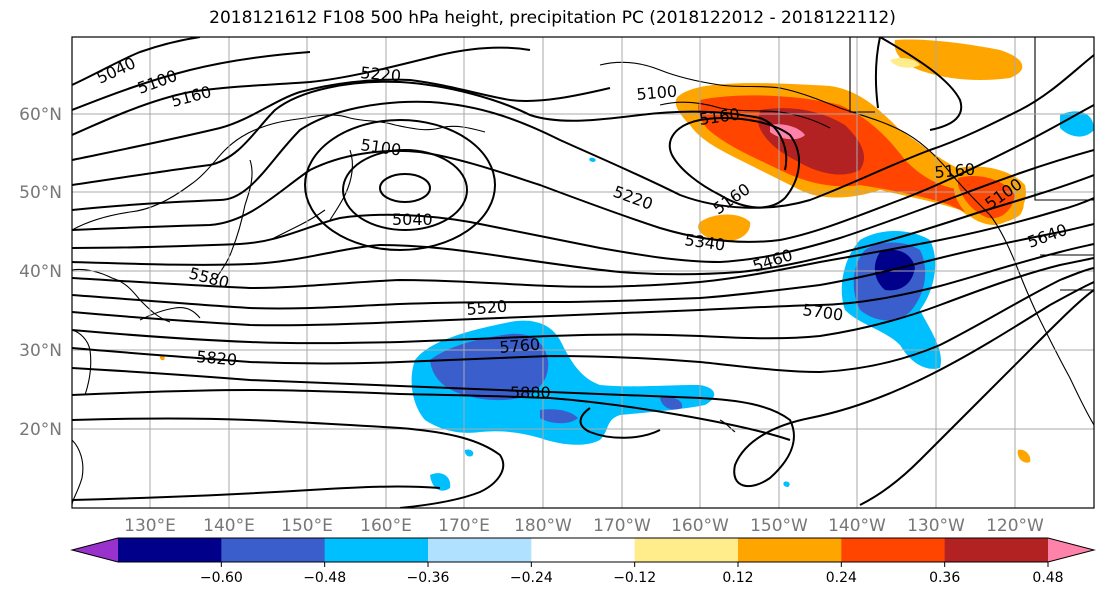 The height and width of the screenshot is (601, 1105). Describe the element at coordinates (464, 526) in the screenshot. I see `lon-label: 170°E` at that location.